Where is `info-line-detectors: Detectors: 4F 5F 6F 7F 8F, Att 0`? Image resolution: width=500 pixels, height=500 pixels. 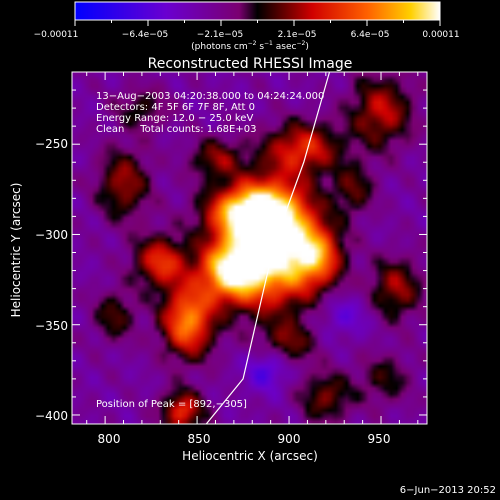 info-line-detectors: Detectors: 4F 5F 6F 7F 8F, Att 0 is located at coordinates (175, 107).